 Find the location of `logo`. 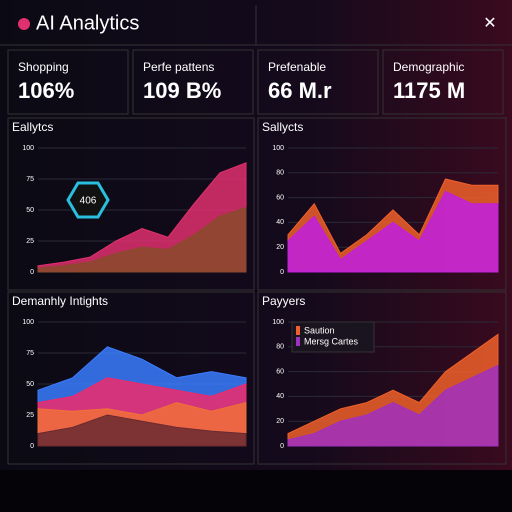

logo is located at coordinates (24, 24).